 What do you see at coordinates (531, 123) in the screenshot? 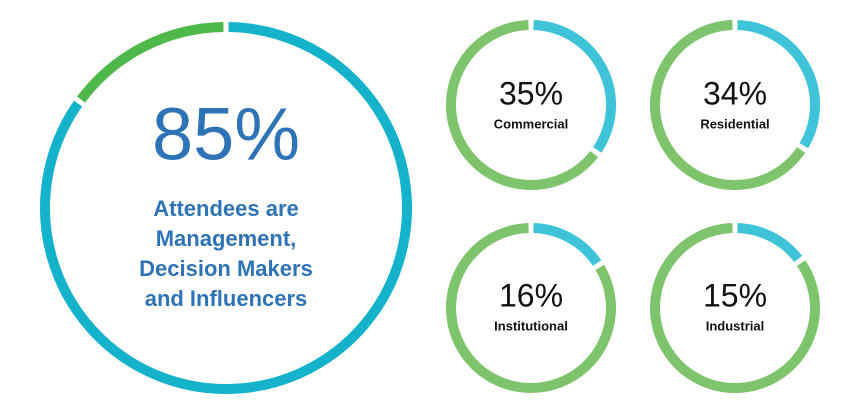
I see `ring-label: Commercial` at bounding box center [531, 123].